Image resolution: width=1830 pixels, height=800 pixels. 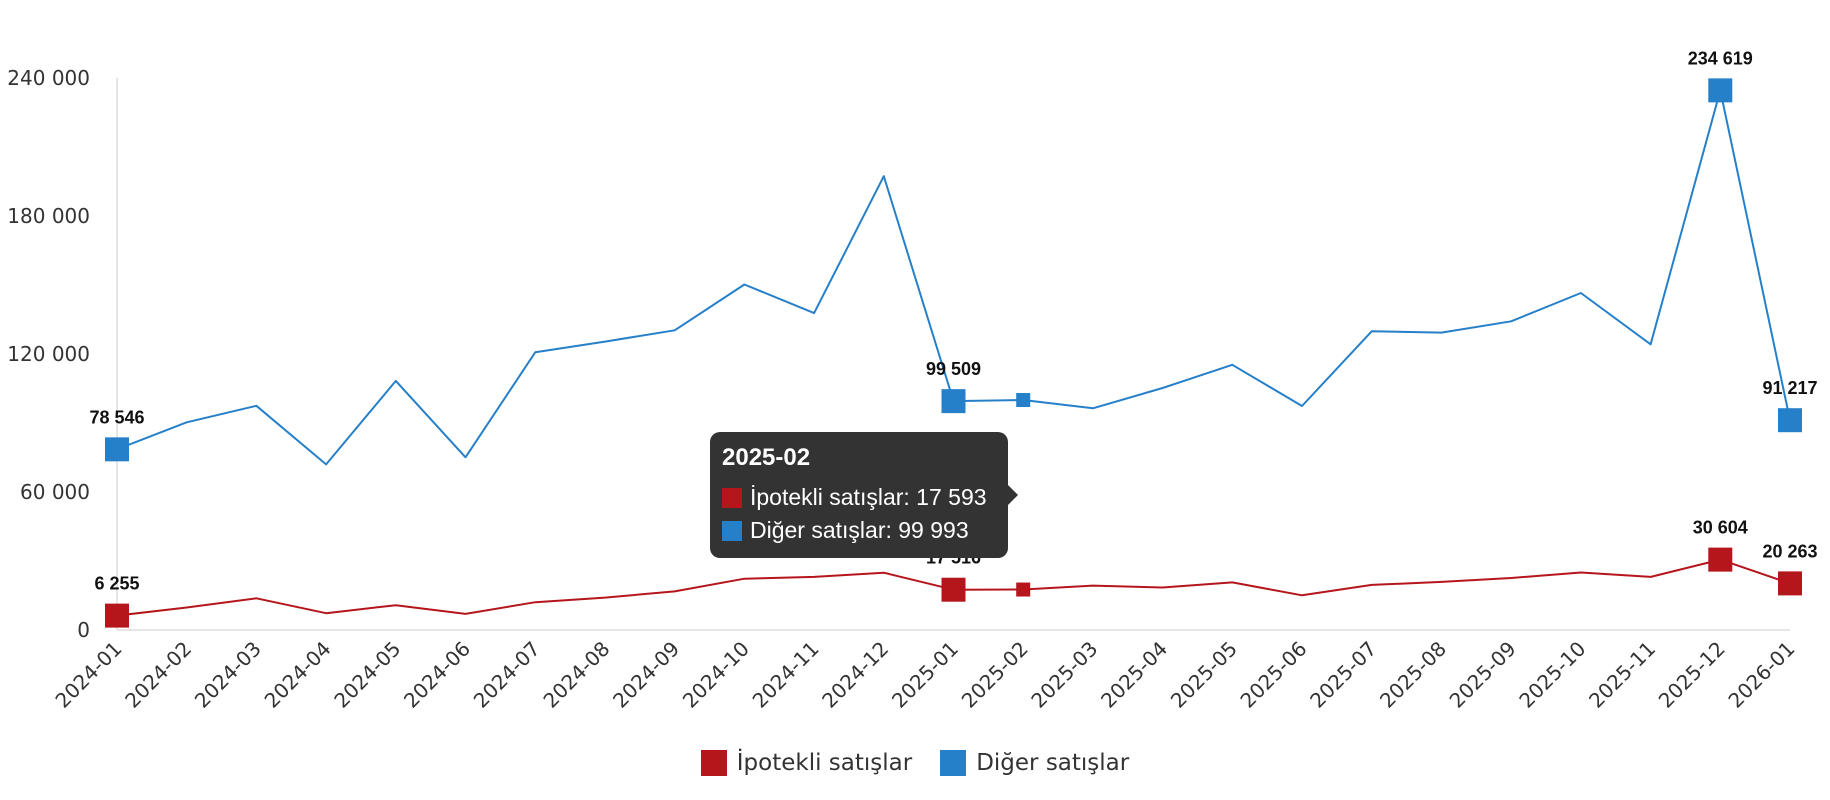 I want to click on data-label: 78 546, so click(x=116, y=417).